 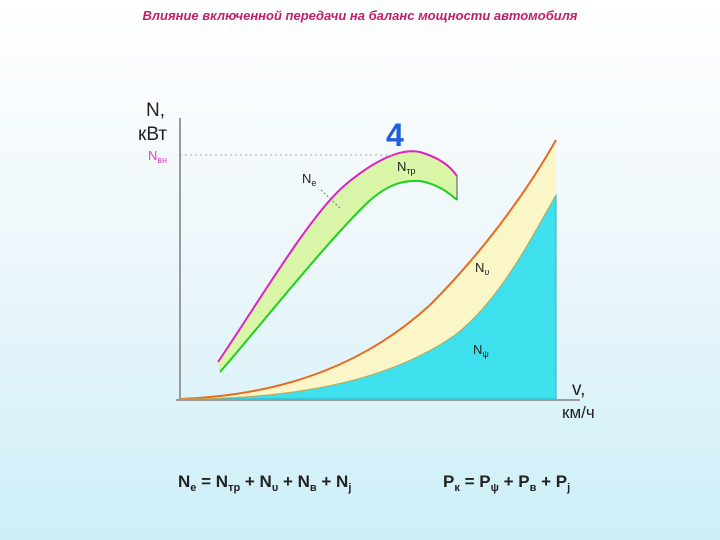 What do you see at coordinates (481, 350) in the screenshot?
I see `npsi-label: Nψ` at bounding box center [481, 350].